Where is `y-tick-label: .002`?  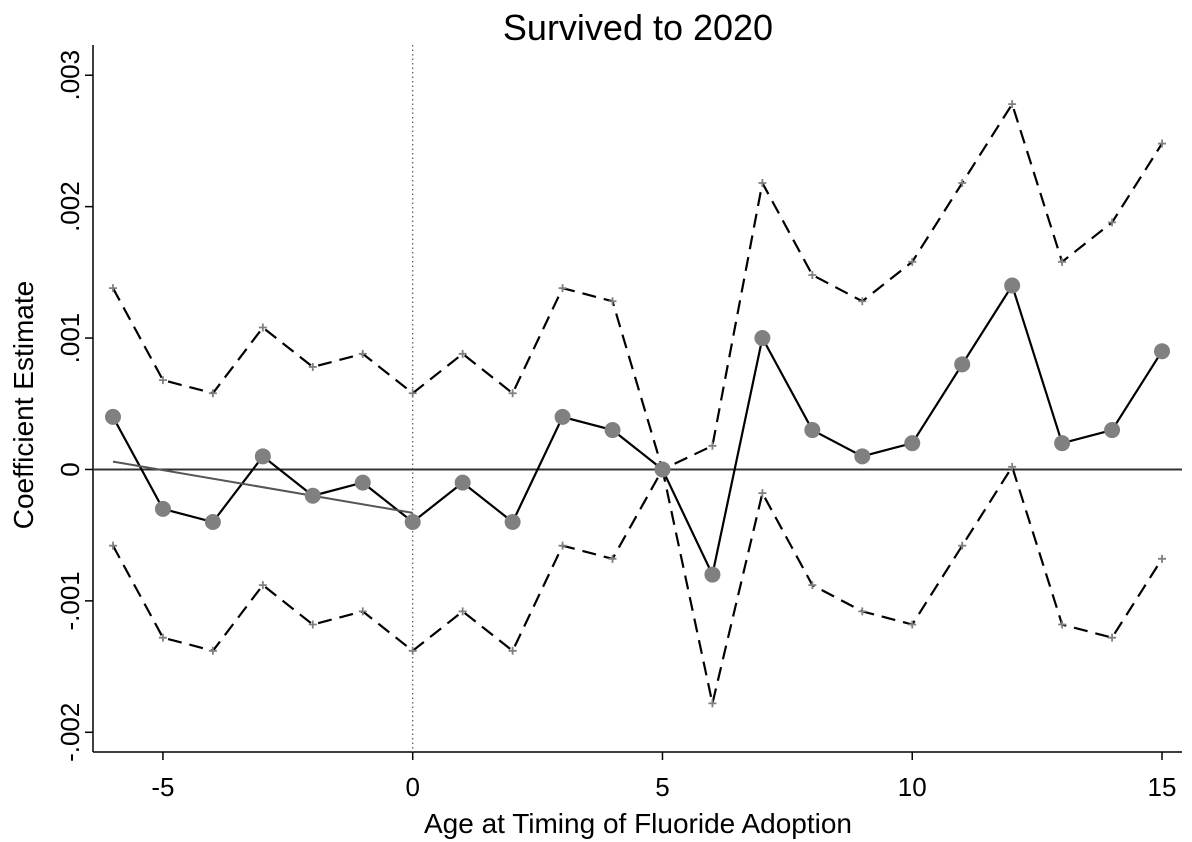 y-tick-label: .002 is located at coordinates (70, 206).